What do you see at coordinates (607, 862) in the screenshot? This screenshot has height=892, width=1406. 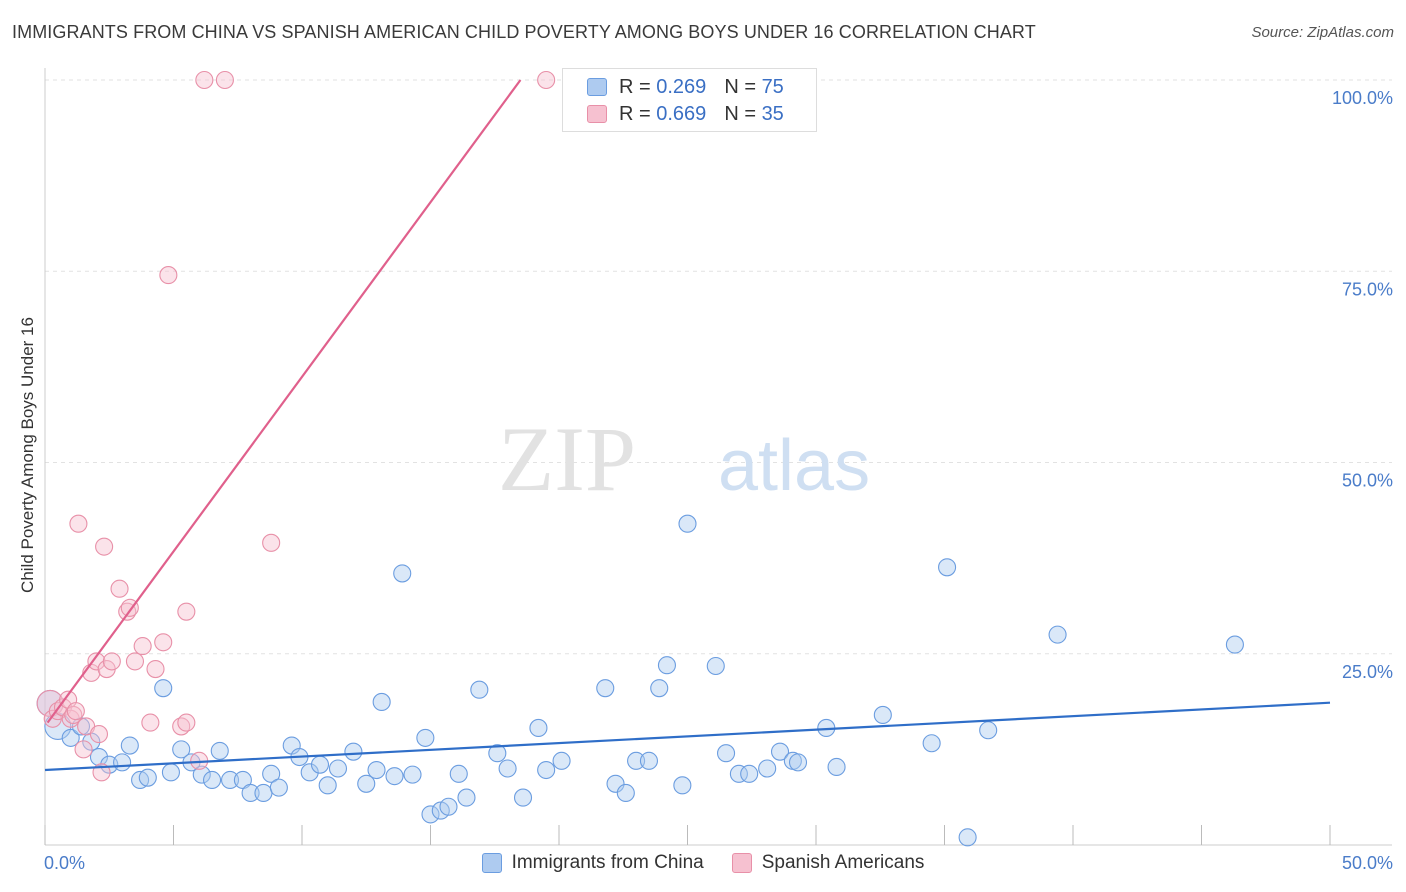 I see `series-label-china: Immigrants from China` at bounding box center [607, 862].